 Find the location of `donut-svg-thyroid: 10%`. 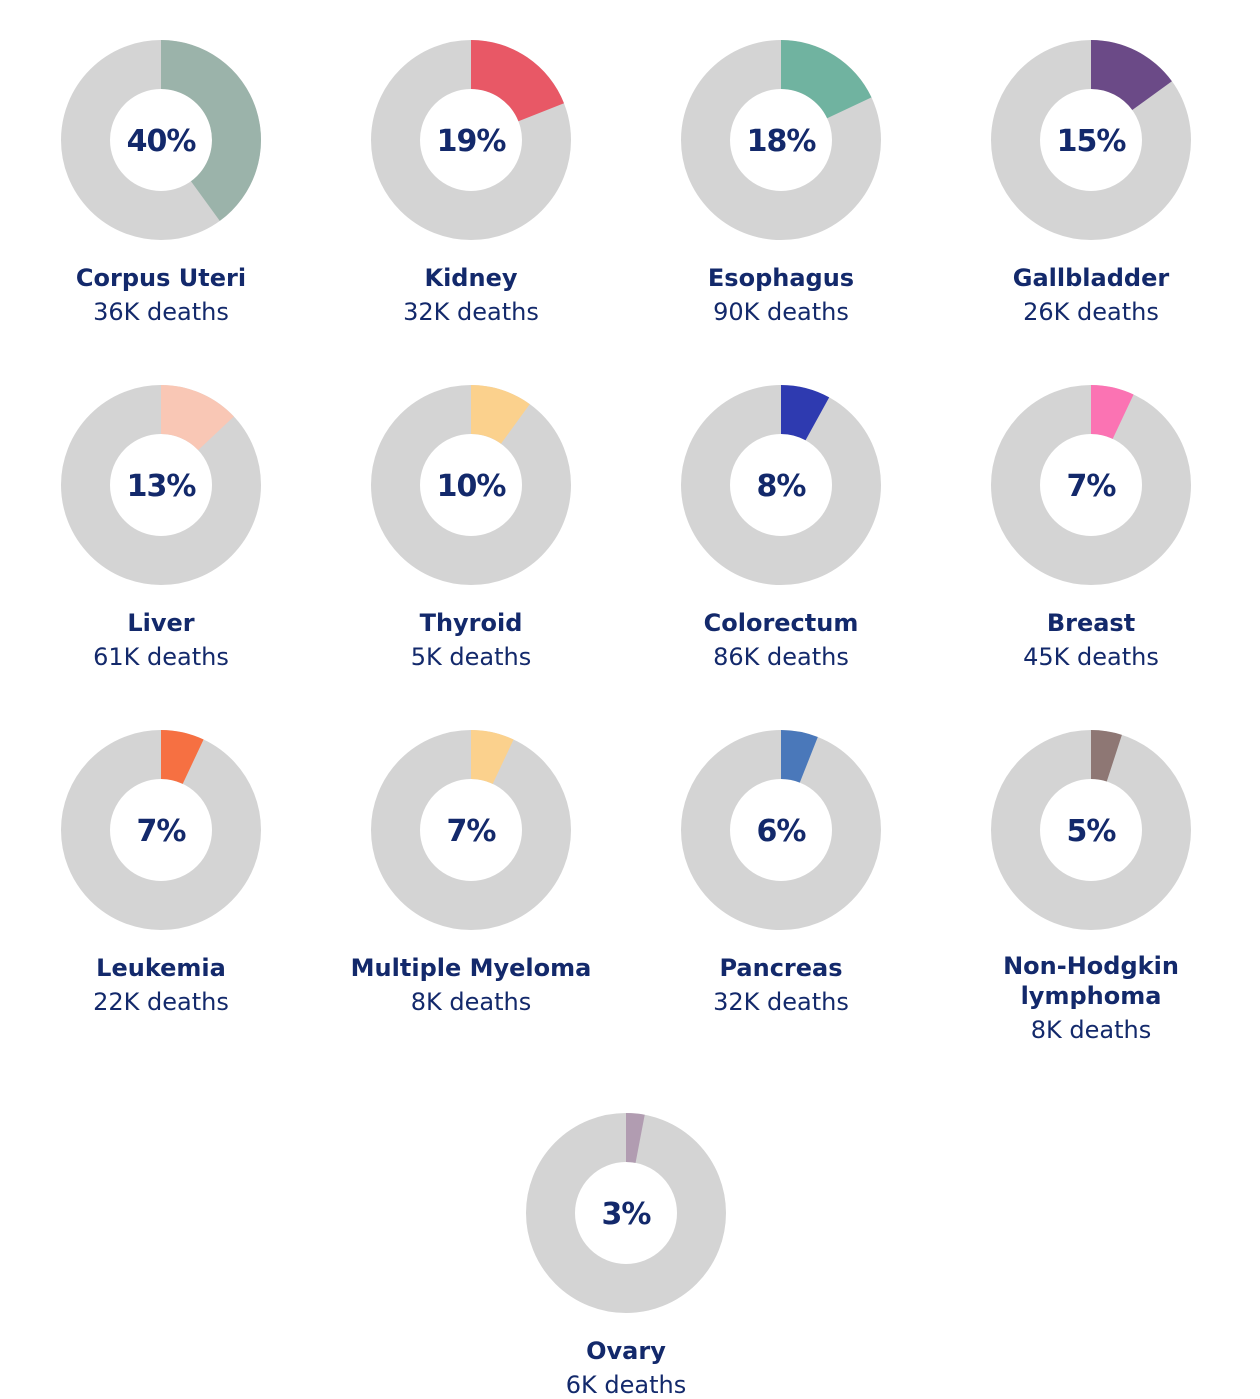

donut-svg-thyroid: 10% is located at coordinates (471, 485).